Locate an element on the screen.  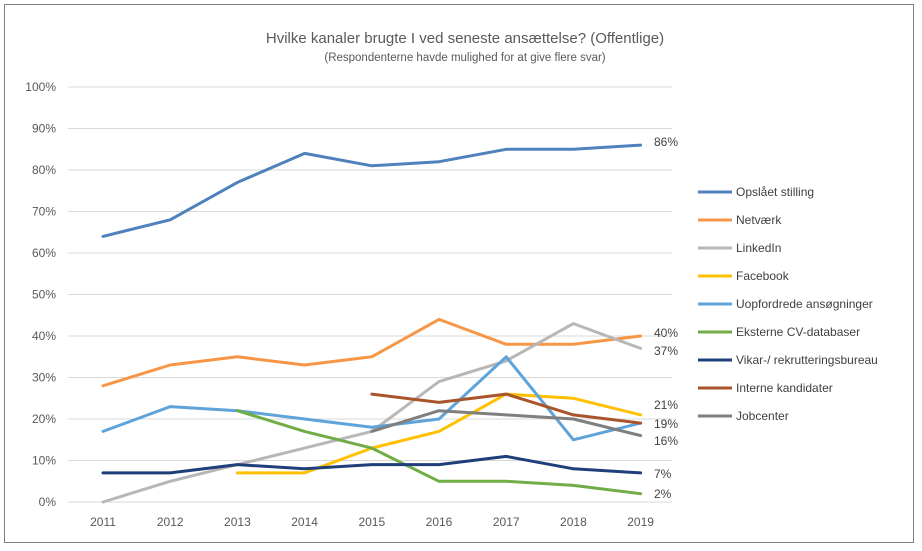
y-tick-label: 50% is located at coordinates (44, 295).